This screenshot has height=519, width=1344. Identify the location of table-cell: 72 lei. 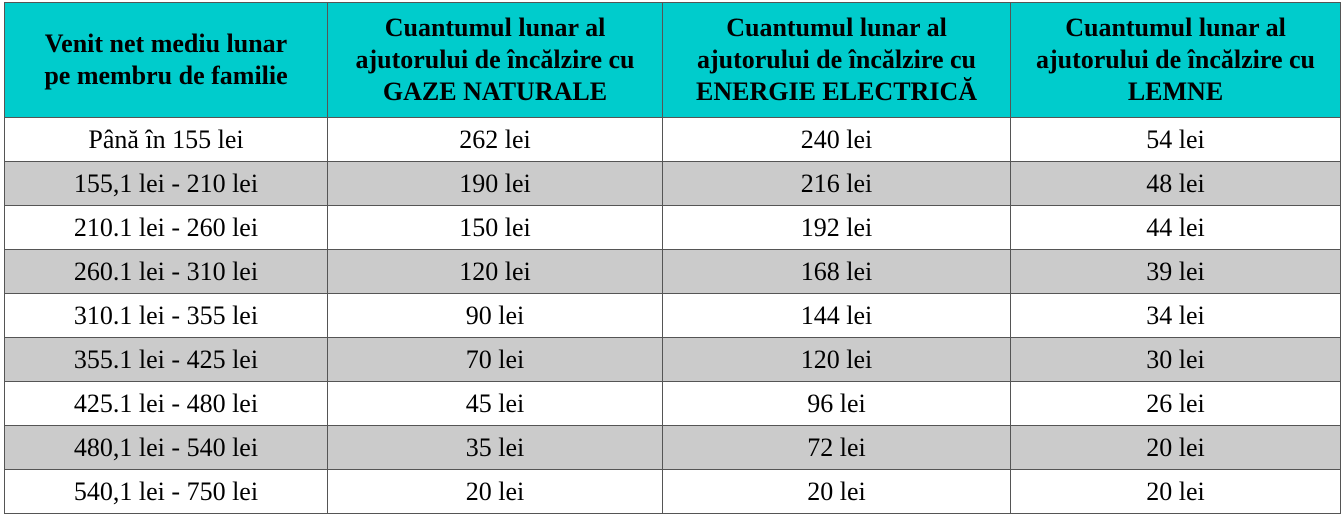
(836, 447).